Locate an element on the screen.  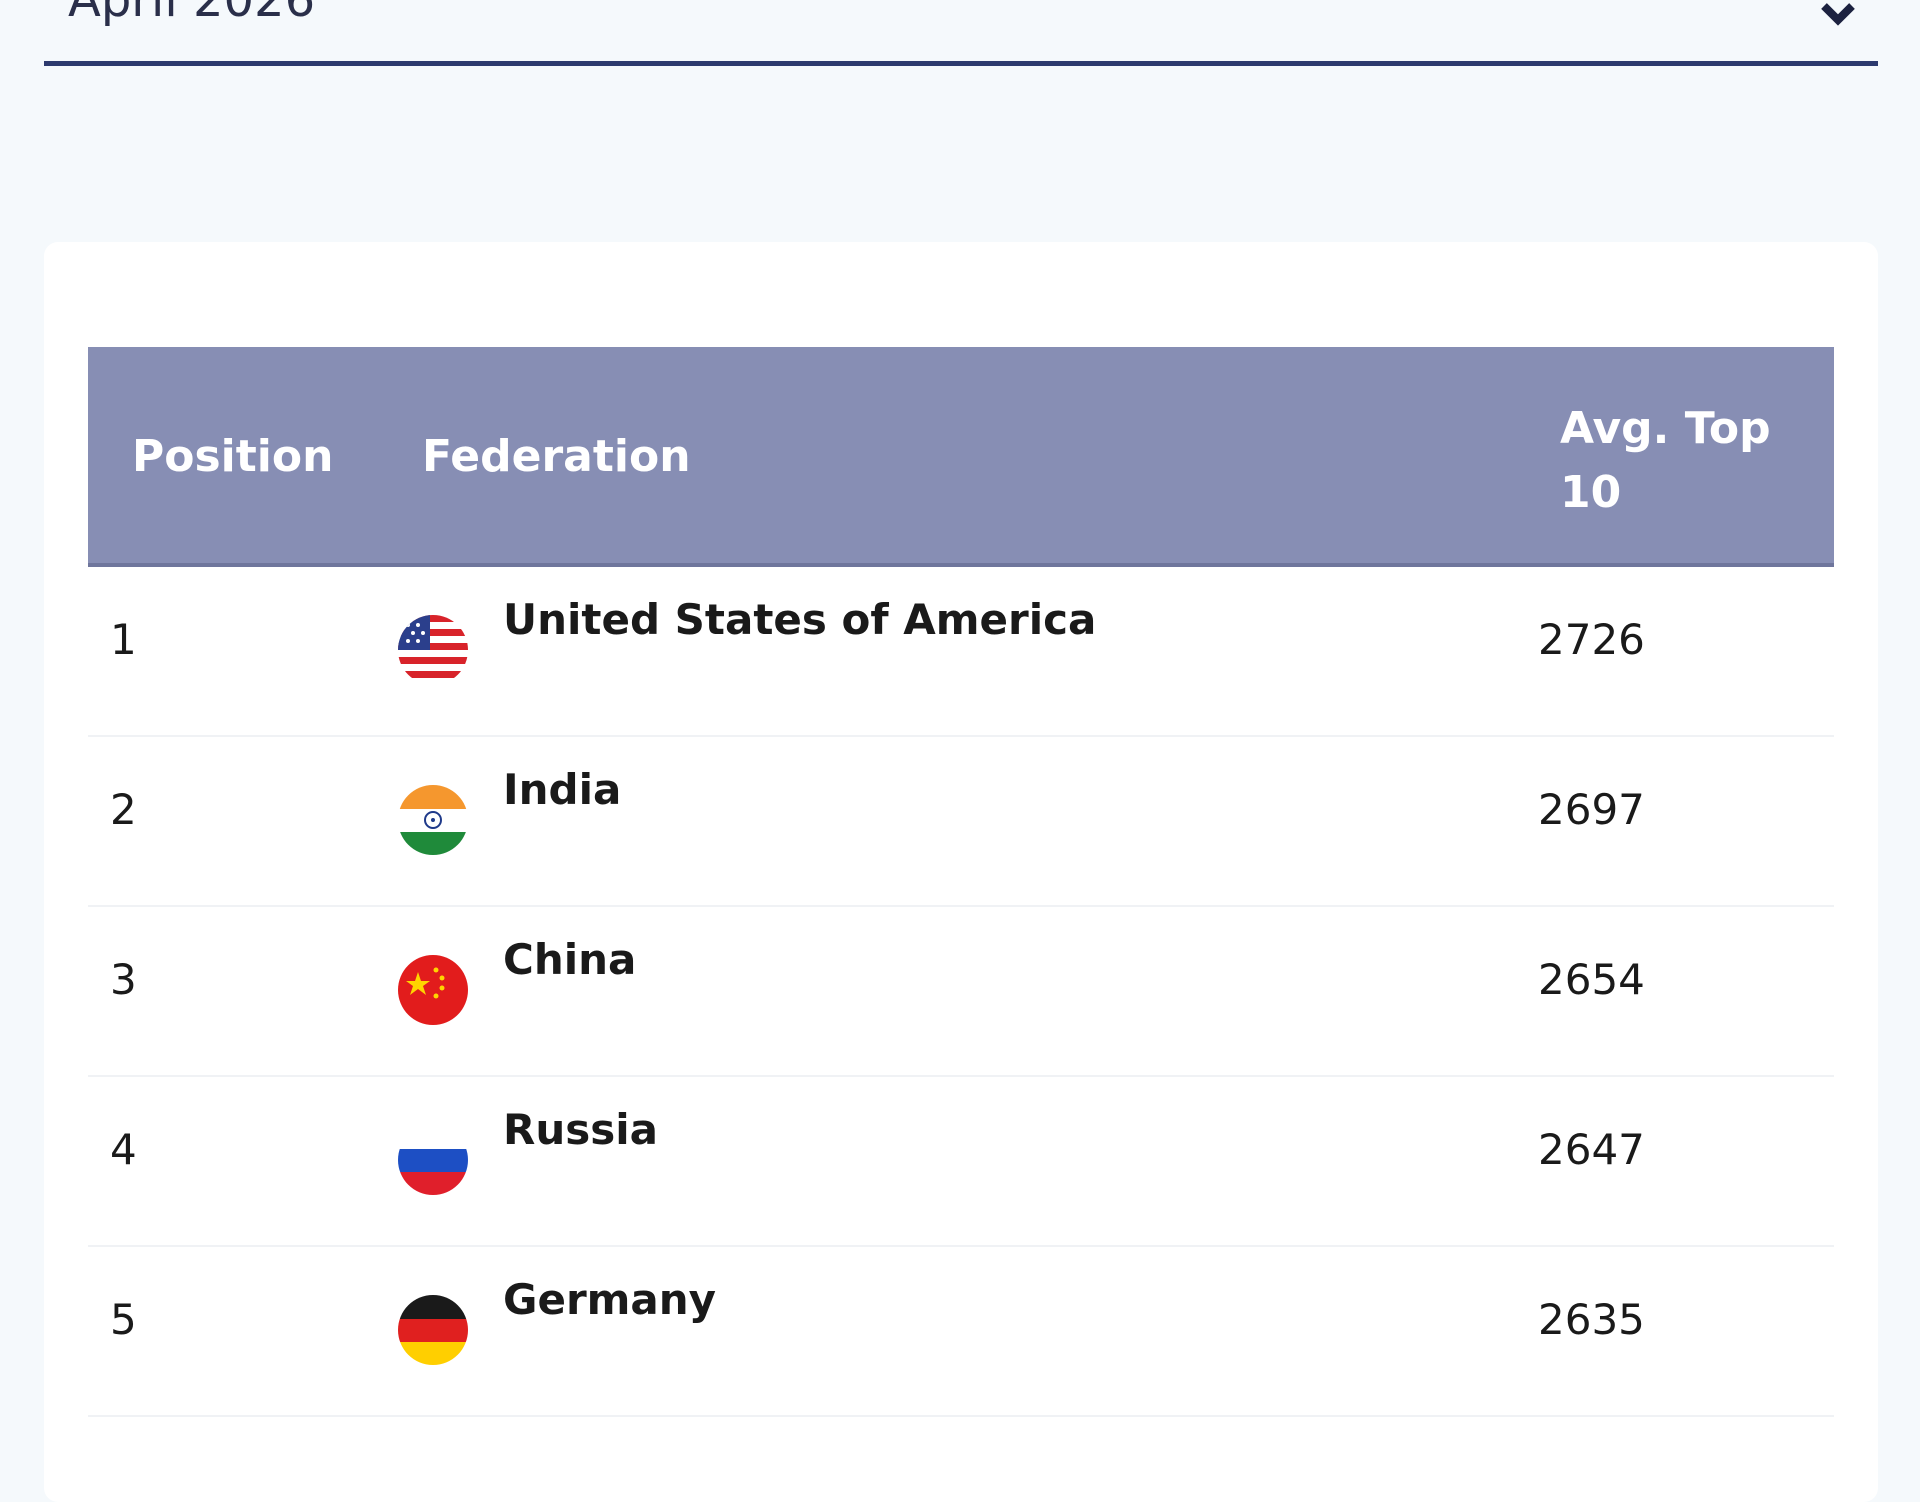
federation: Germany is located at coordinates (610, 1299).